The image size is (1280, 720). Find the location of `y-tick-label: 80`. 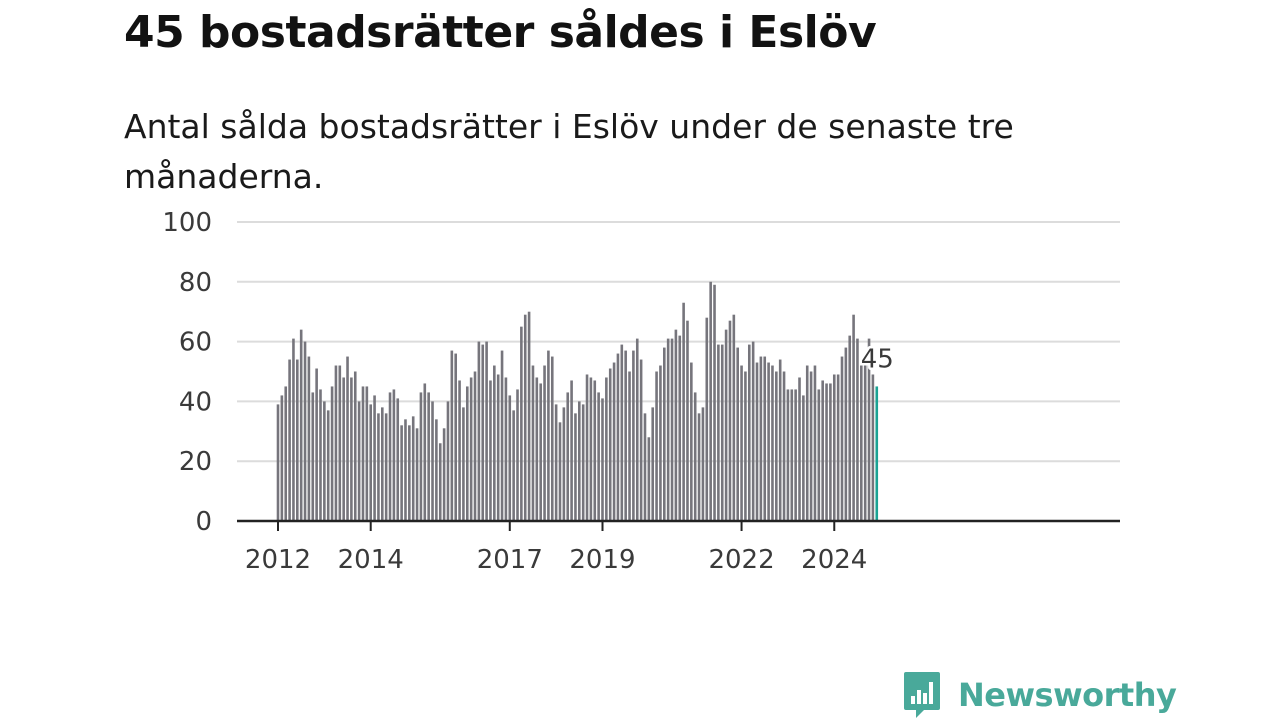

y-tick-label: 80 is located at coordinates (195, 283).